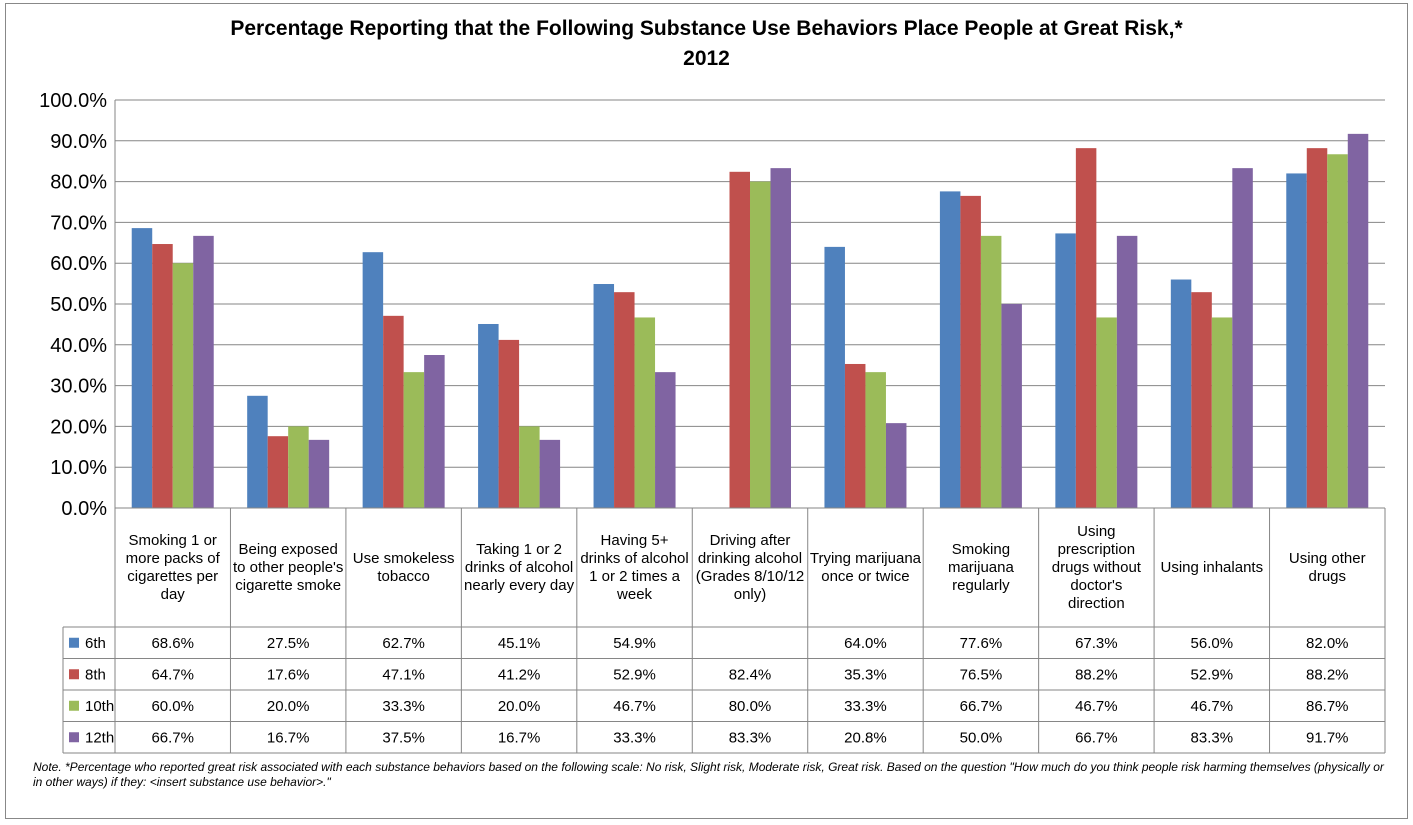 The image size is (1413, 825). What do you see at coordinates (1327, 643) in the screenshot?
I see `data-label: 82.0%` at bounding box center [1327, 643].